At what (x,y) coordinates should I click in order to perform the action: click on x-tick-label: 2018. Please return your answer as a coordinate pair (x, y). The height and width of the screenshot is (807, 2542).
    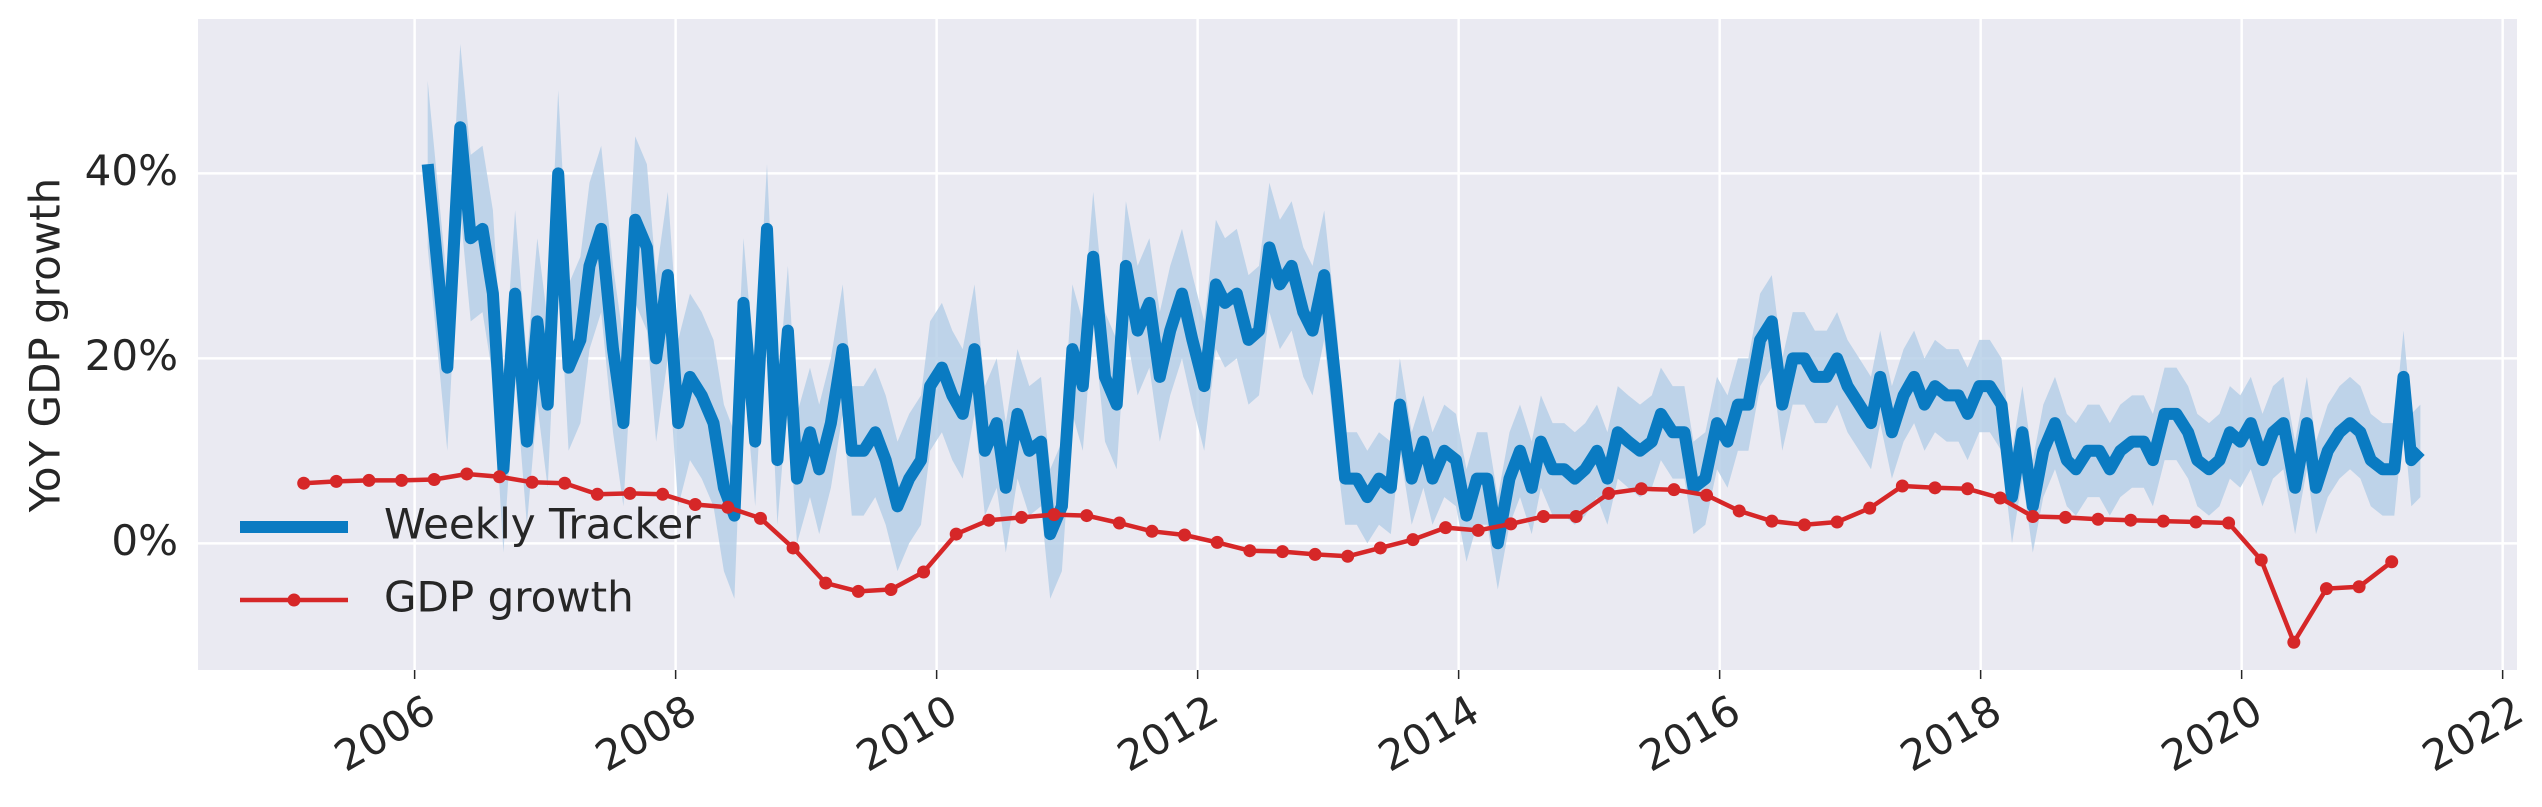
    Looking at the image, I should click on (1950, 733).